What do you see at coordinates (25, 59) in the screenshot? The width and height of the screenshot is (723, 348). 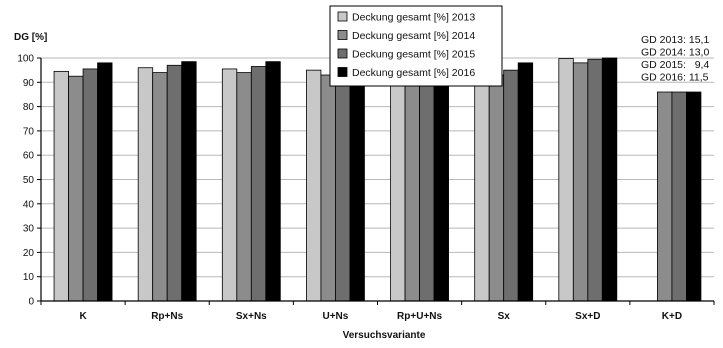 I see `y-tick-label: 100` at bounding box center [25, 59].